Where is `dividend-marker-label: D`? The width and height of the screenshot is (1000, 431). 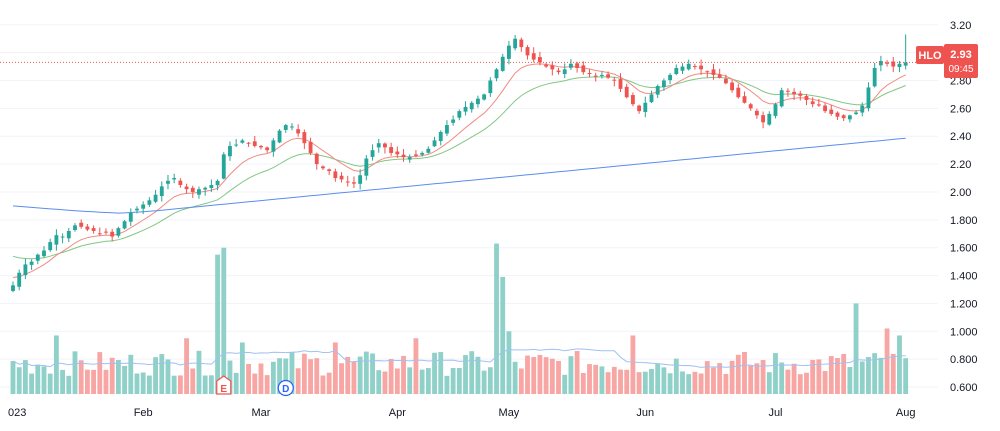
dividend-marker-label: D is located at coordinates (285, 389).